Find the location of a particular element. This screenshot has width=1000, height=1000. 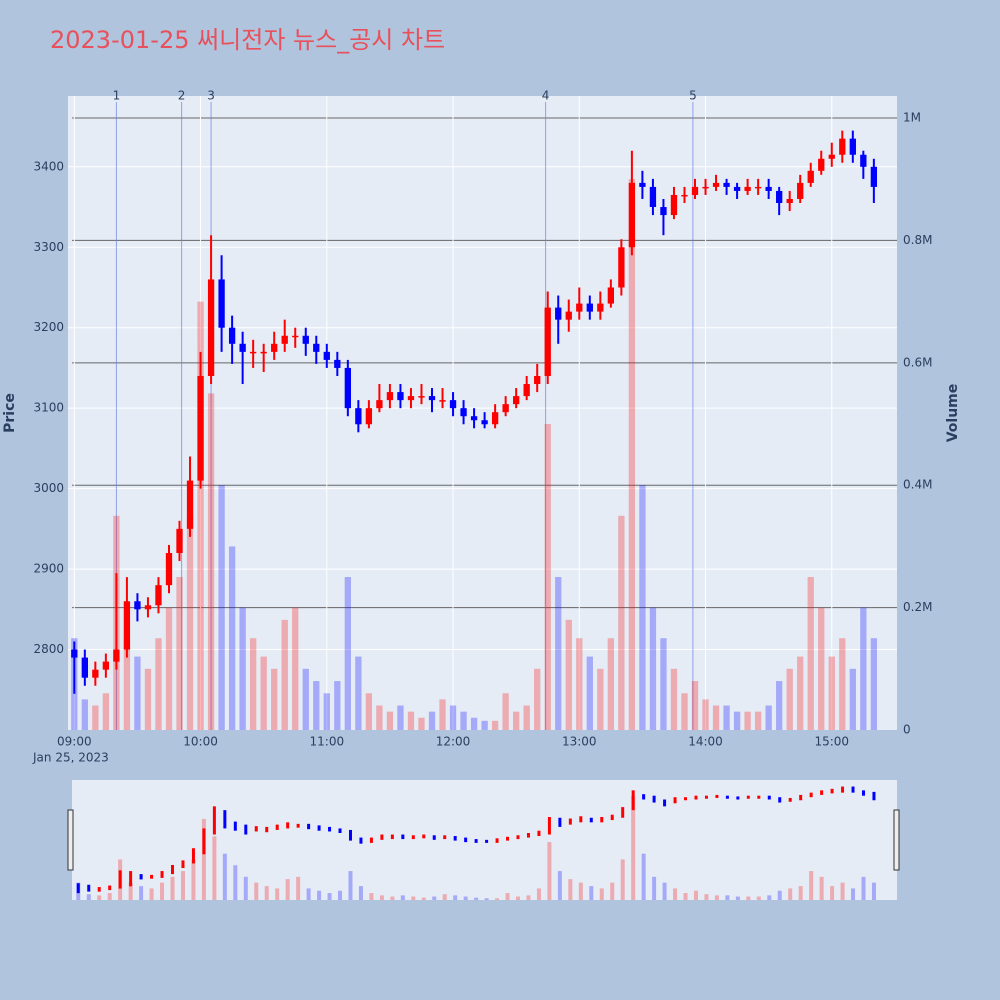

y-tick-label: 3100 is located at coordinates (48, 408).